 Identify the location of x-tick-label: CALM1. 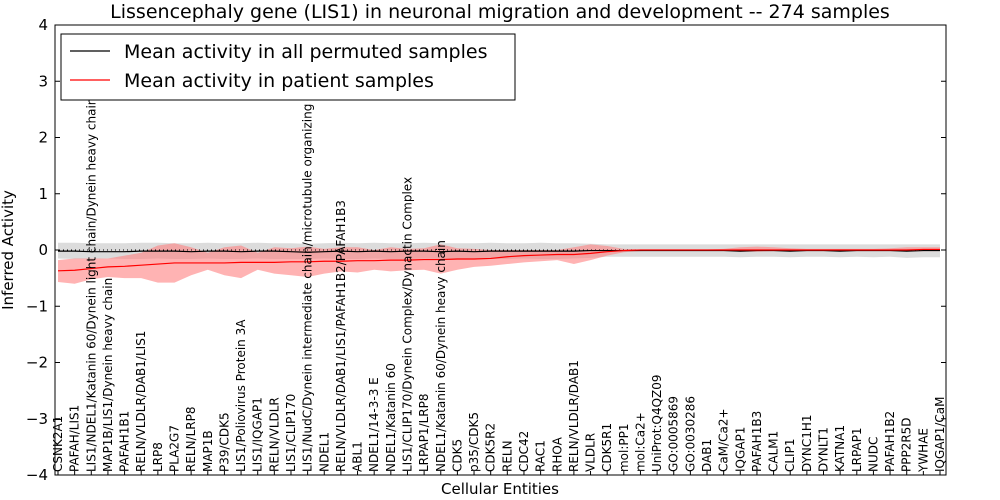
(774, 451).